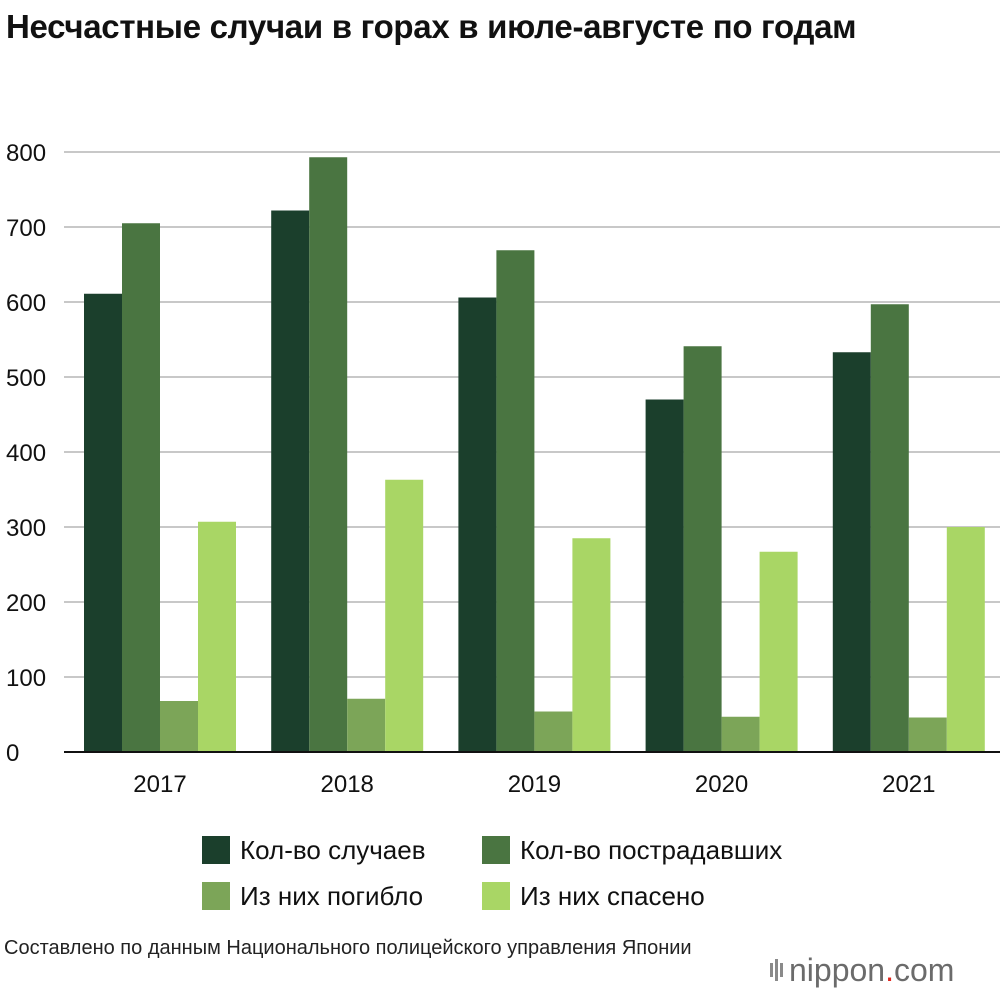 This screenshot has height=994, width=1000. What do you see at coordinates (26, 678) in the screenshot?
I see `y-tick-label-100: 100` at bounding box center [26, 678].